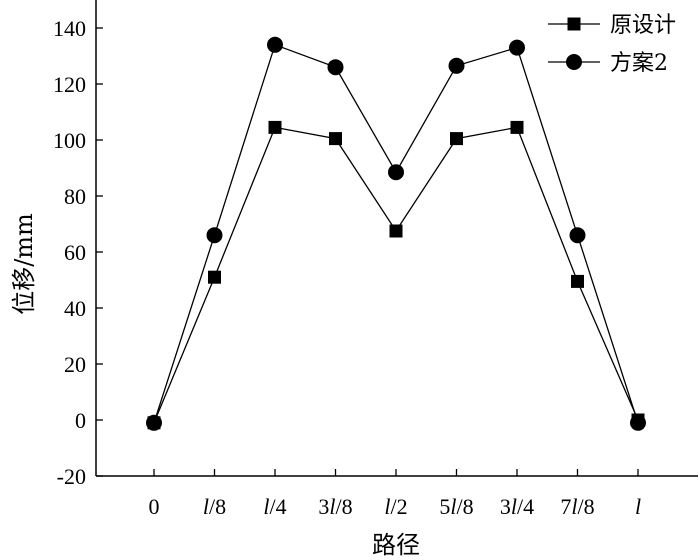  Describe the element at coordinates (71, 476) in the screenshot. I see `y-tick-label: -20` at that location.